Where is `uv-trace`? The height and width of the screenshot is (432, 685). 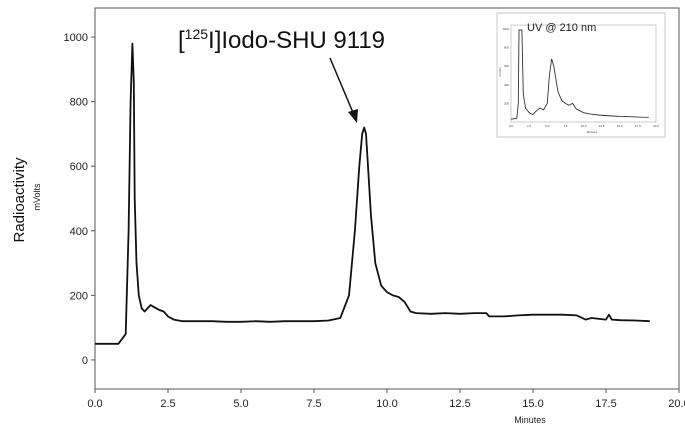 uv-trace is located at coordinates (579, 74).